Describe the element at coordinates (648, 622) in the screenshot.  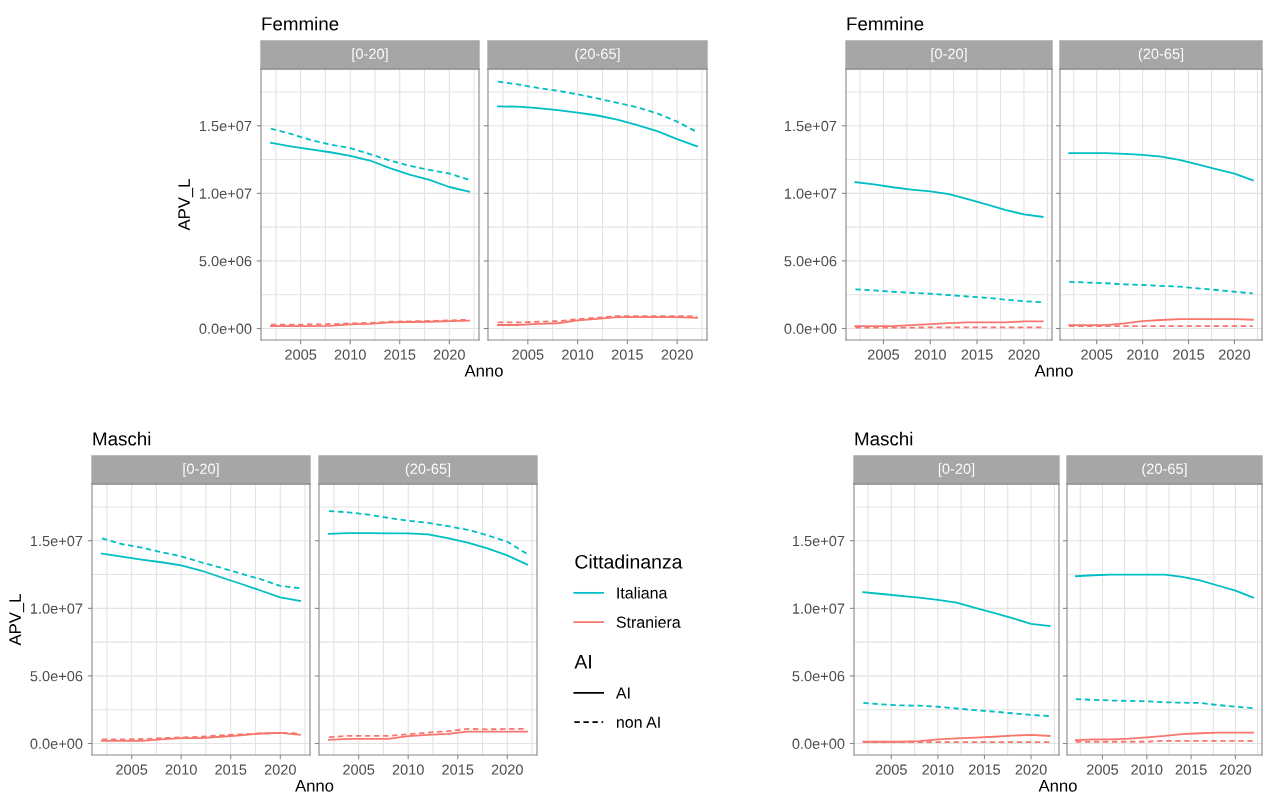
I see `legend-label: Straniera` at that location.